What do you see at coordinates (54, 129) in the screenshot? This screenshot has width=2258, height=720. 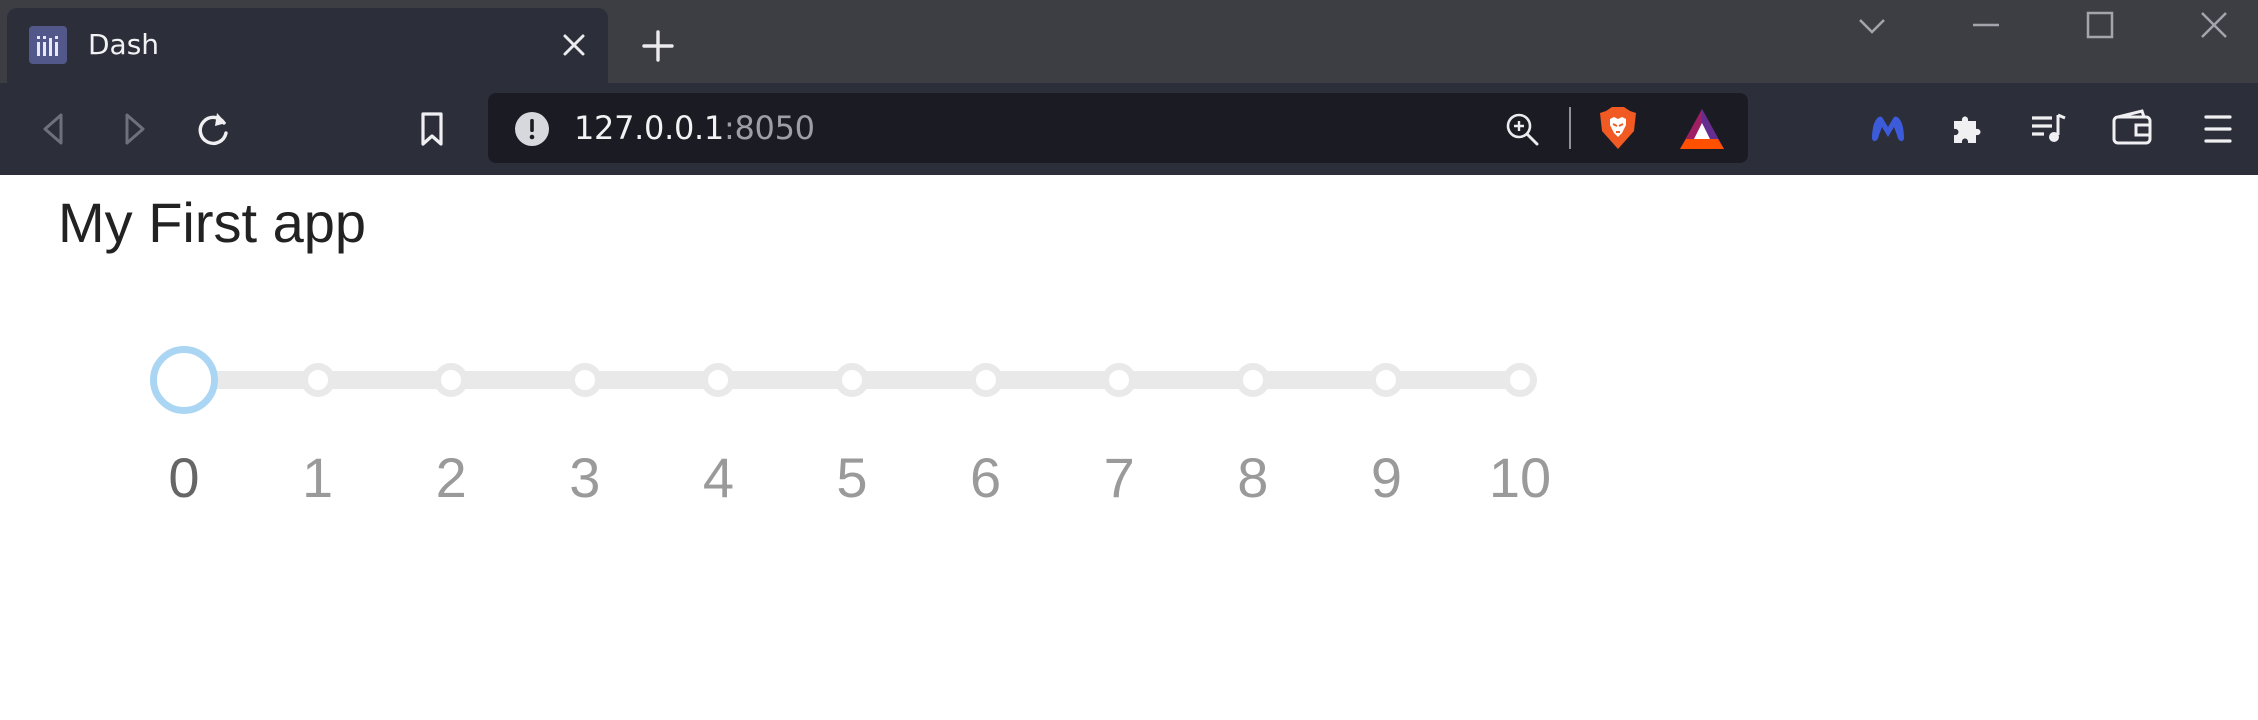 I see `back-icon` at bounding box center [54, 129].